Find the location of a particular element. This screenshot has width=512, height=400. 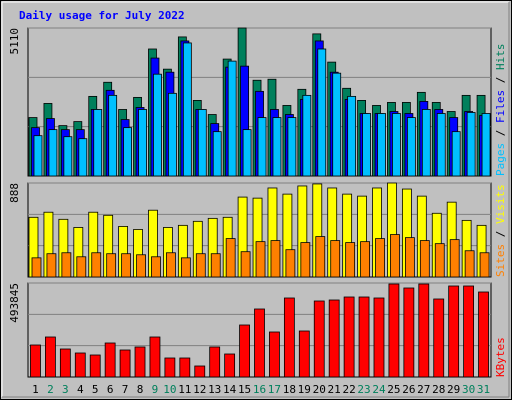

x-tick-label: 5 is located at coordinates (95, 389).